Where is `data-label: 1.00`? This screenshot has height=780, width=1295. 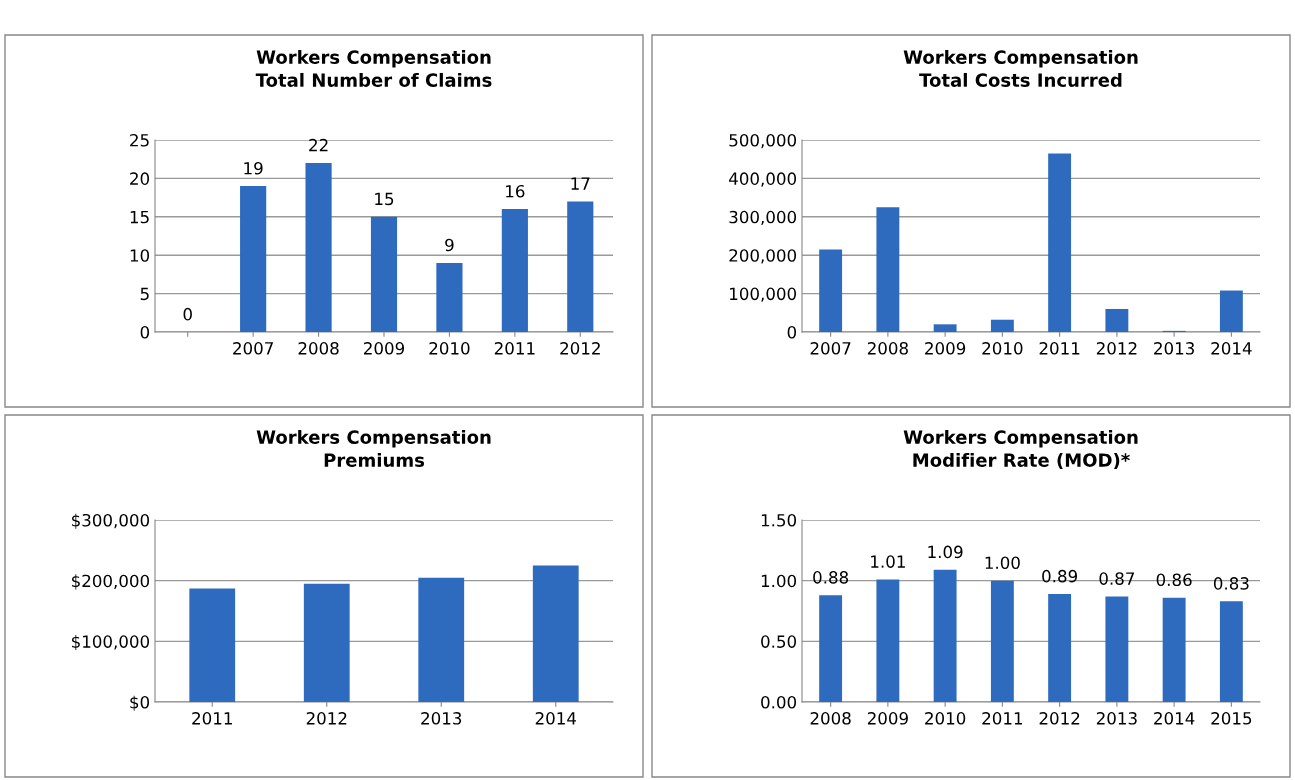
data-label: 1.00 is located at coordinates (1002, 563).